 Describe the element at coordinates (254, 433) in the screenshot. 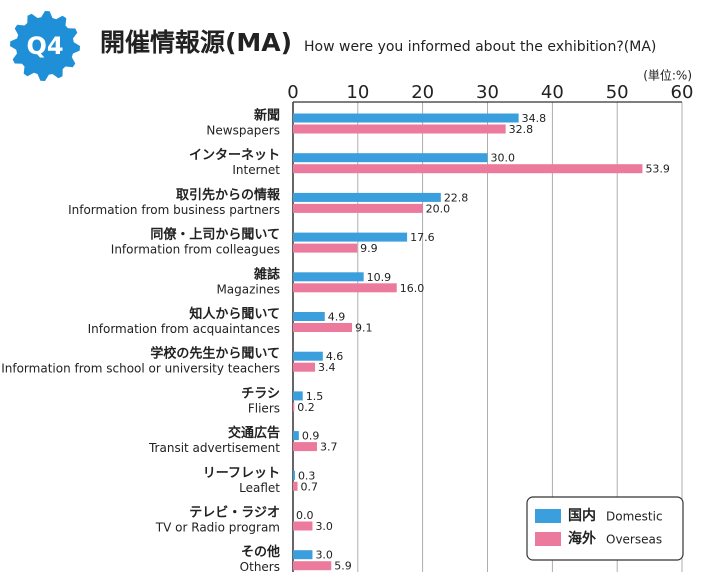

I see `category-label: 交通広告` at that location.